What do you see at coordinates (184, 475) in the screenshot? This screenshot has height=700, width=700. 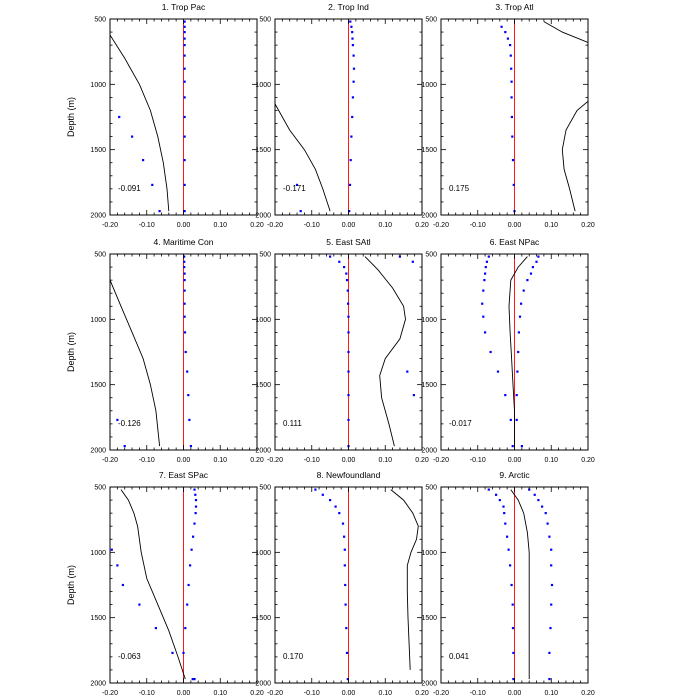 I see `panel-title: 7. East SPac` at bounding box center [184, 475].